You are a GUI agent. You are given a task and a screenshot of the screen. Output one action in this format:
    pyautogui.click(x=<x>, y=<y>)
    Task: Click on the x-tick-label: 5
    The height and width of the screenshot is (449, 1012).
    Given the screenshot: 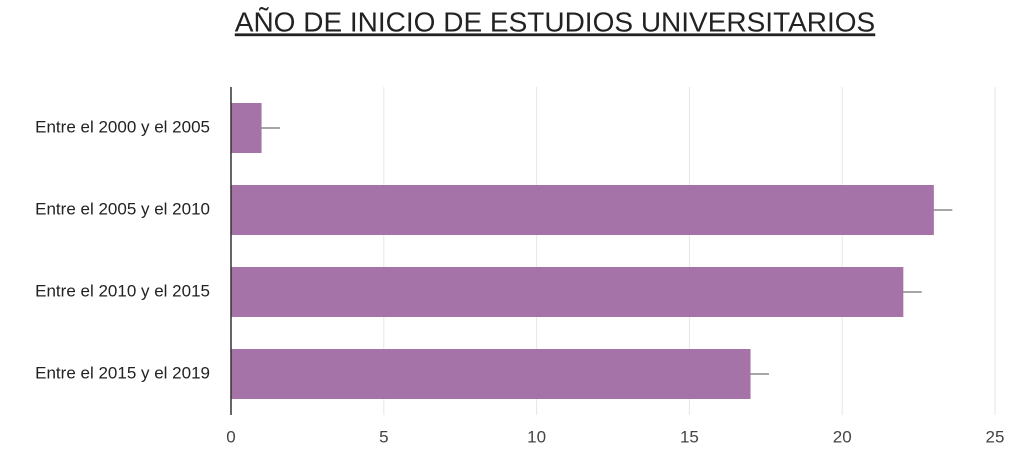 What is the action you would take?
    pyautogui.click(x=383, y=436)
    